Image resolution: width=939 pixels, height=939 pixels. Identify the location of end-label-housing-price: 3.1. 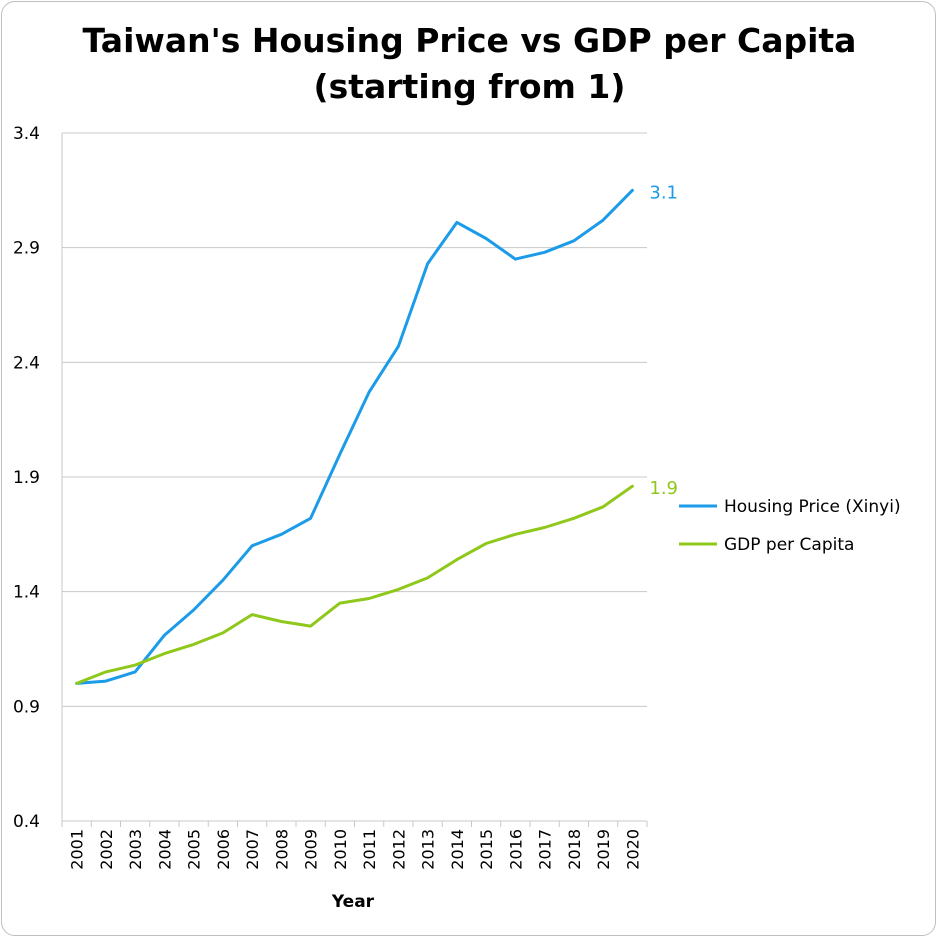
(663, 192).